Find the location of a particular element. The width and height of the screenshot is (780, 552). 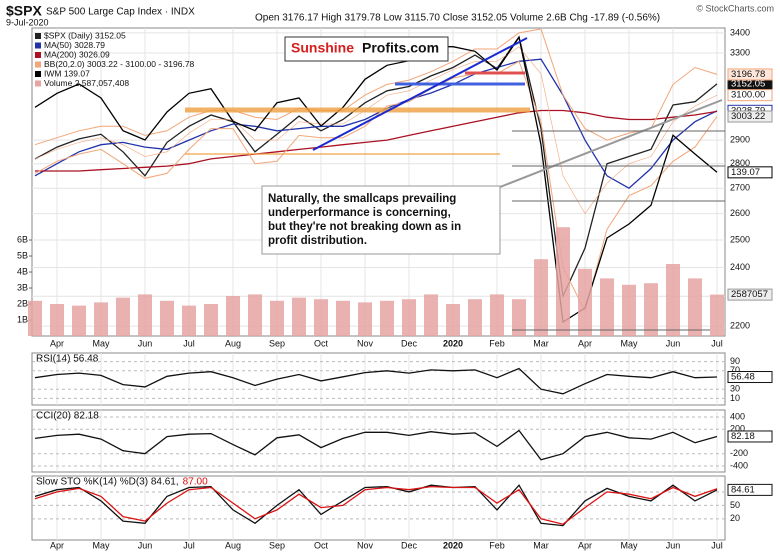

value-label: 3196.78 is located at coordinates (748, 74).